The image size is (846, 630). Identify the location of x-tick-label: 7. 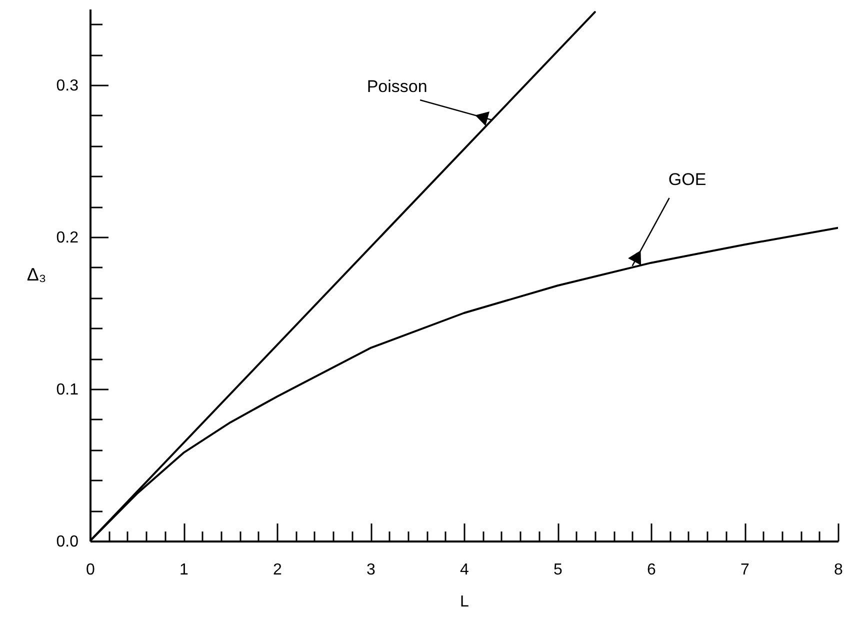
(745, 570).